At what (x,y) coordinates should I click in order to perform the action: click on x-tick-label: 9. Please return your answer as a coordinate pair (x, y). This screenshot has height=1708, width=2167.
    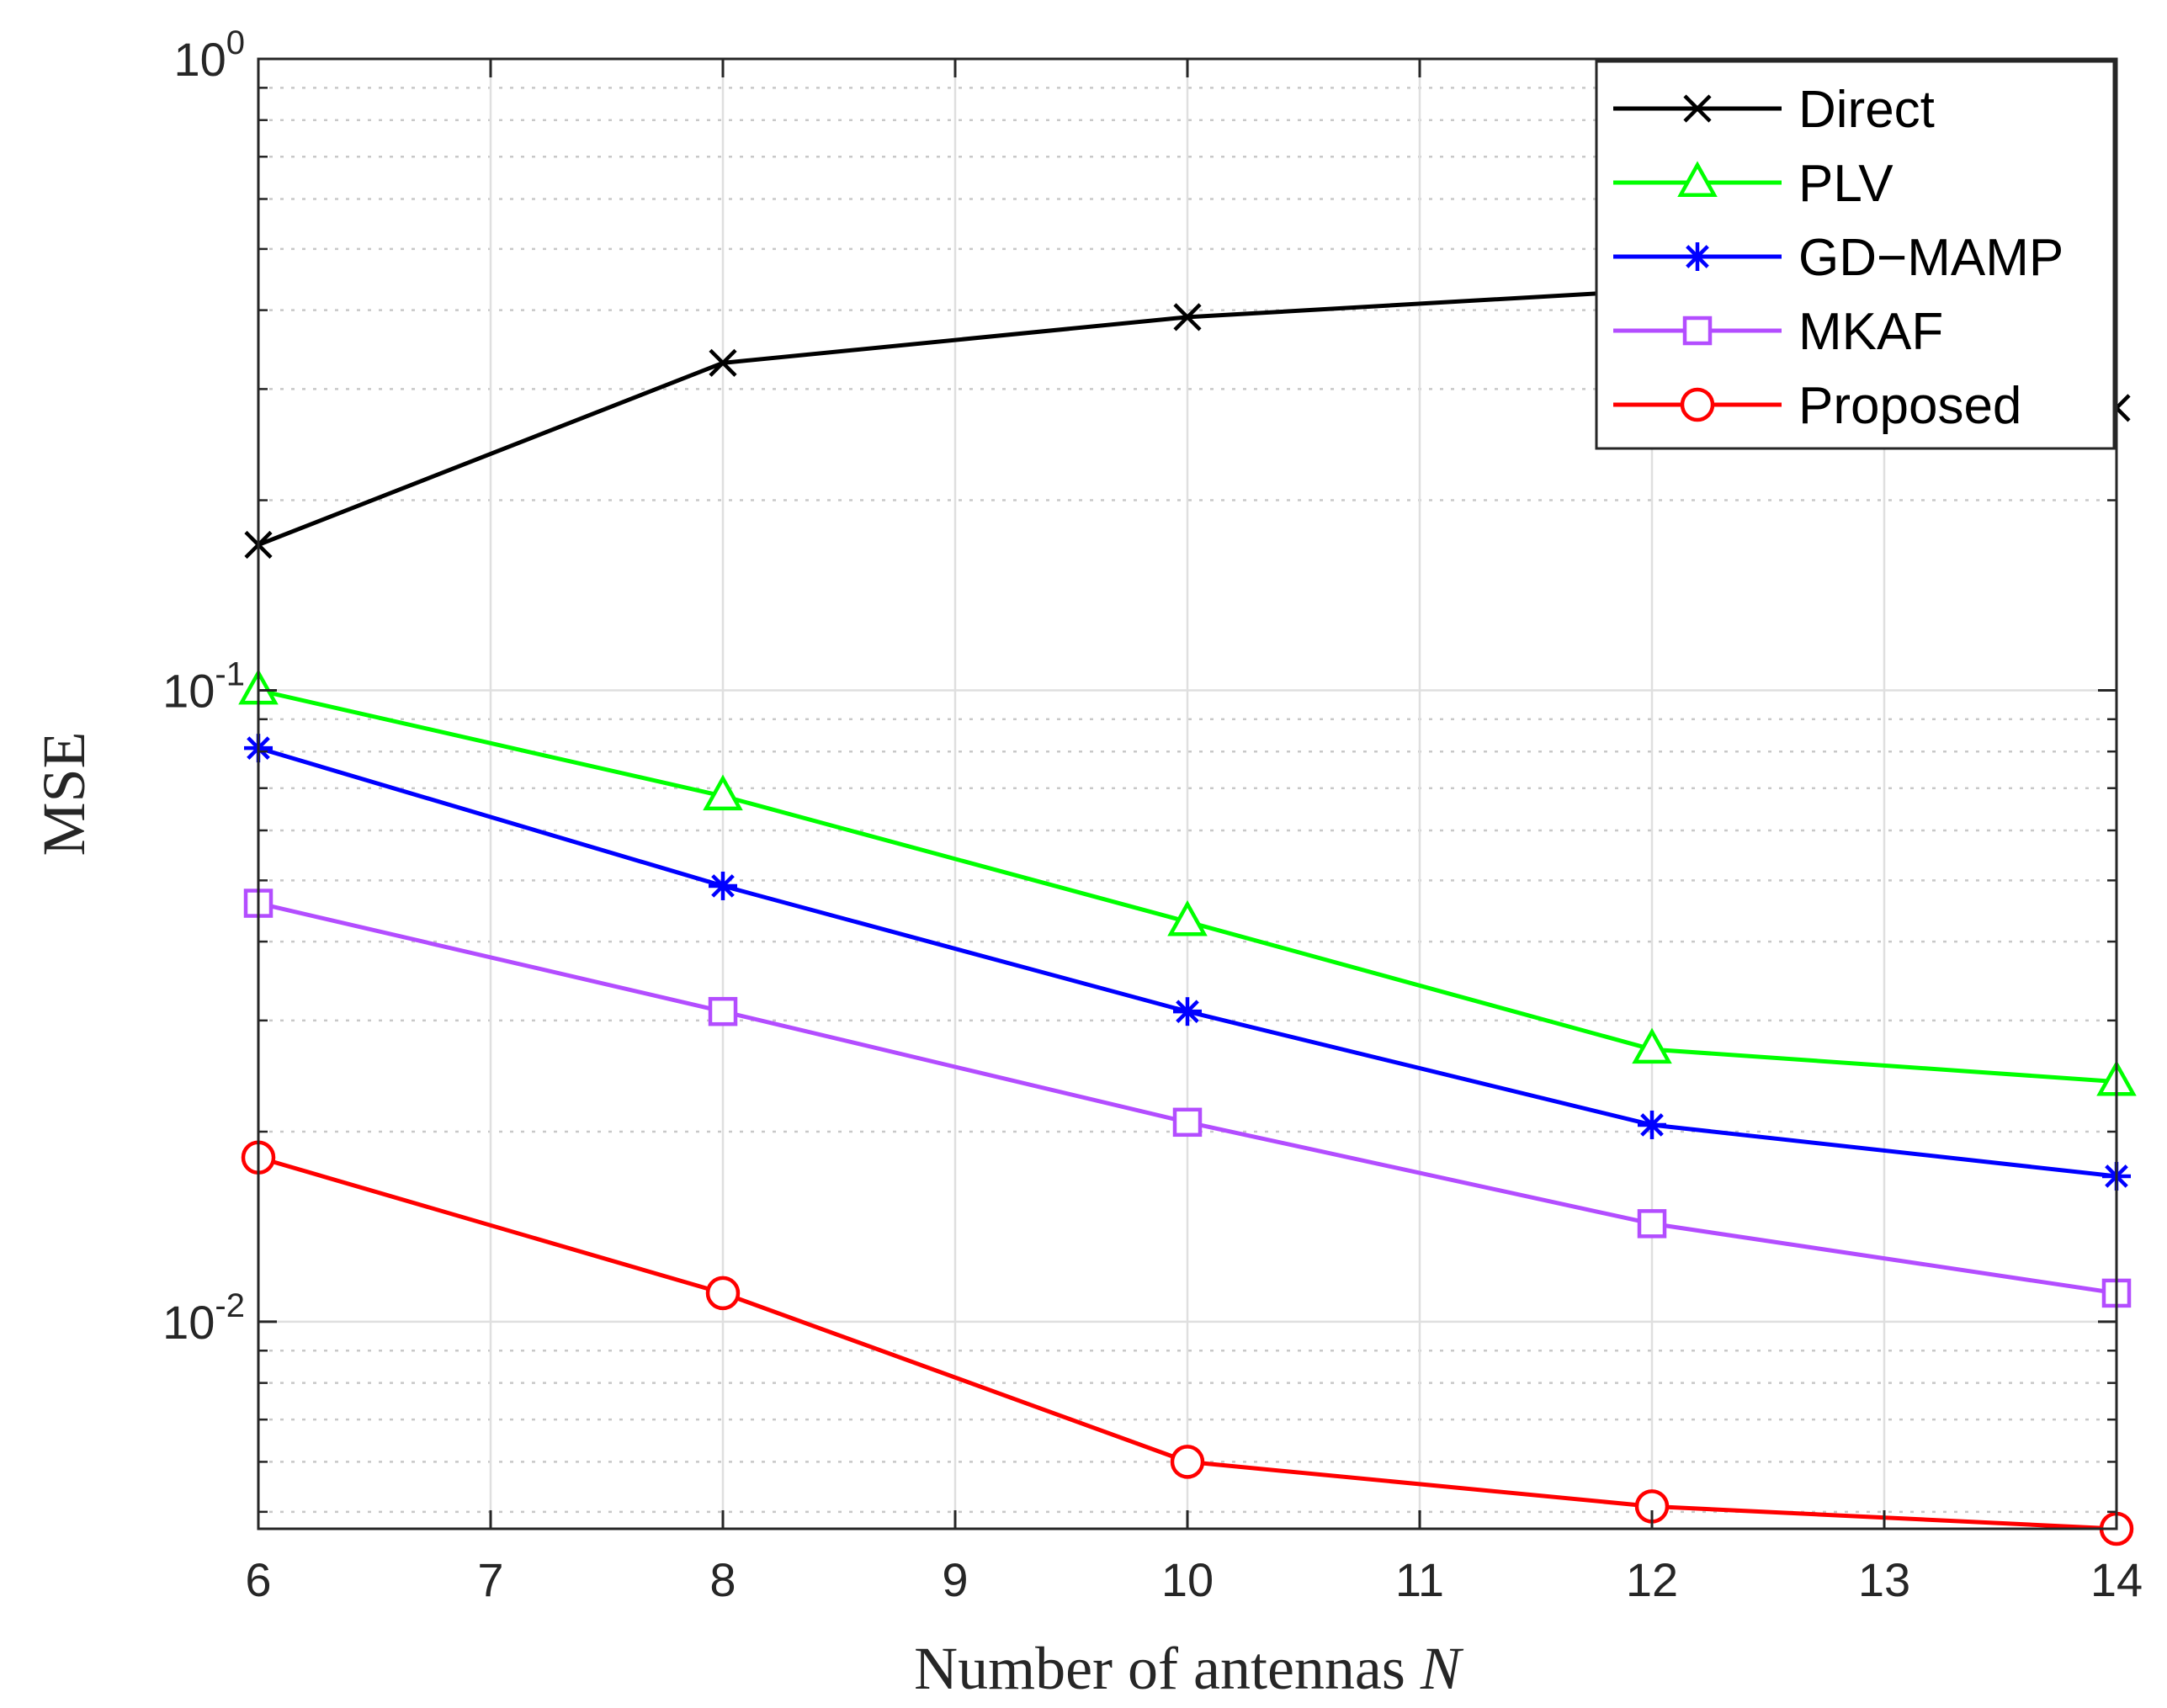
    Looking at the image, I should click on (955, 1580).